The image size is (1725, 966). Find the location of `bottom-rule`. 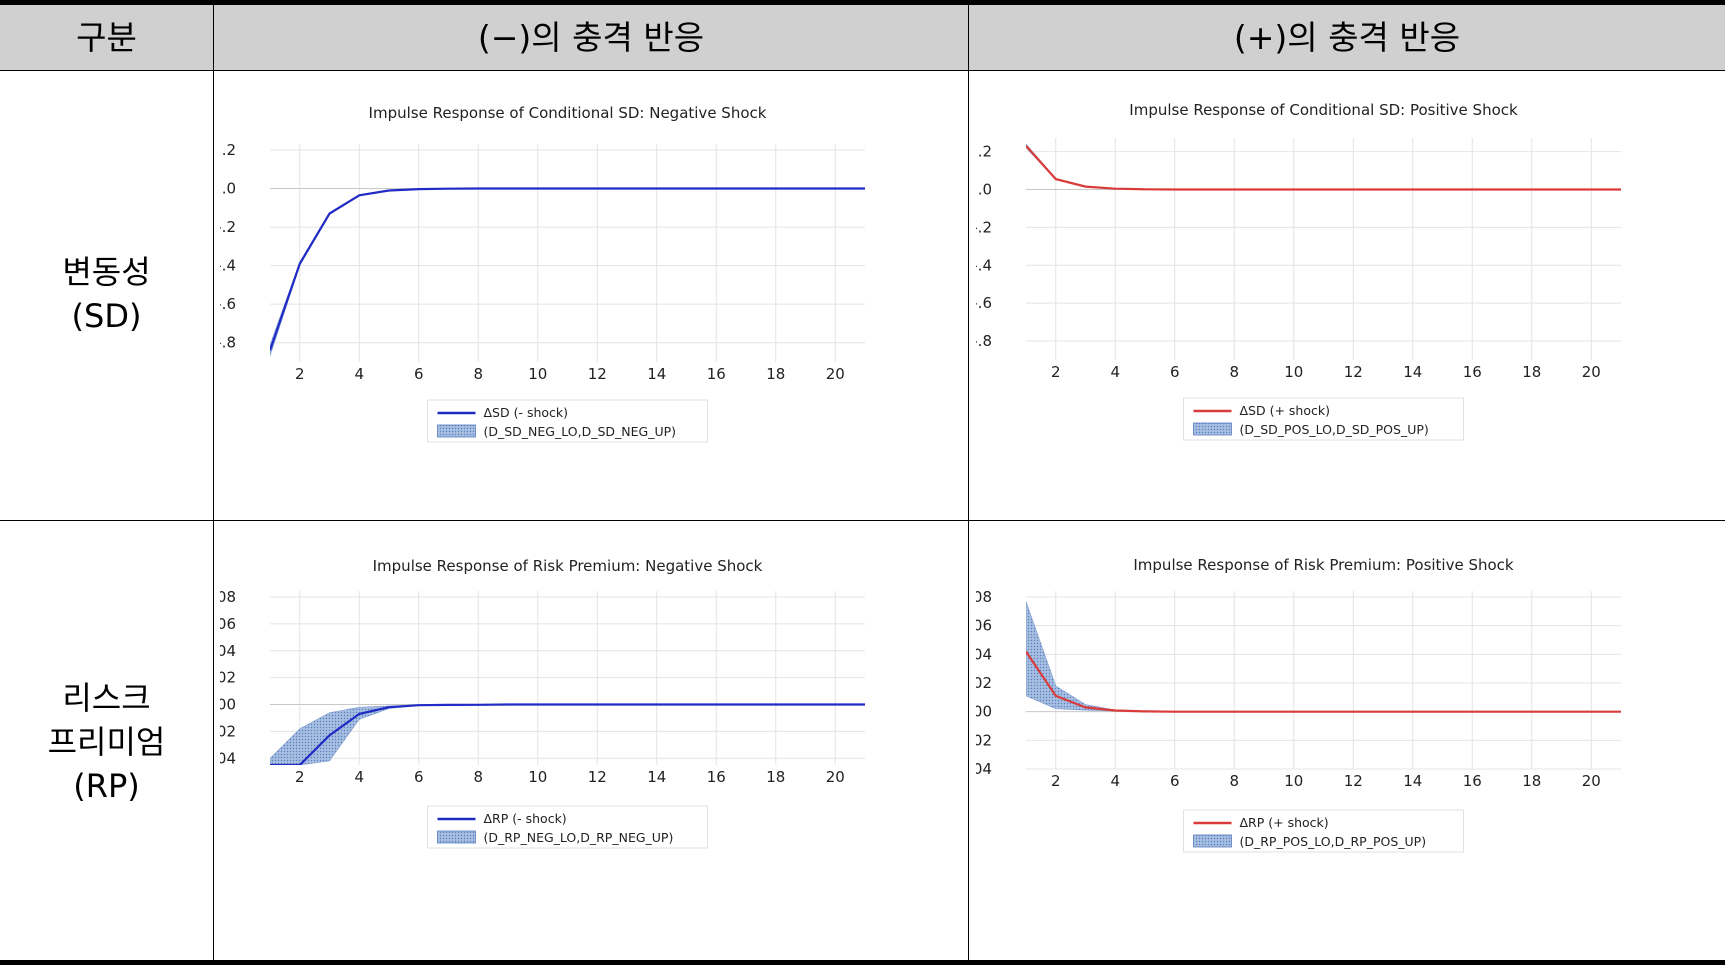

bottom-rule is located at coordinates (862, 962).